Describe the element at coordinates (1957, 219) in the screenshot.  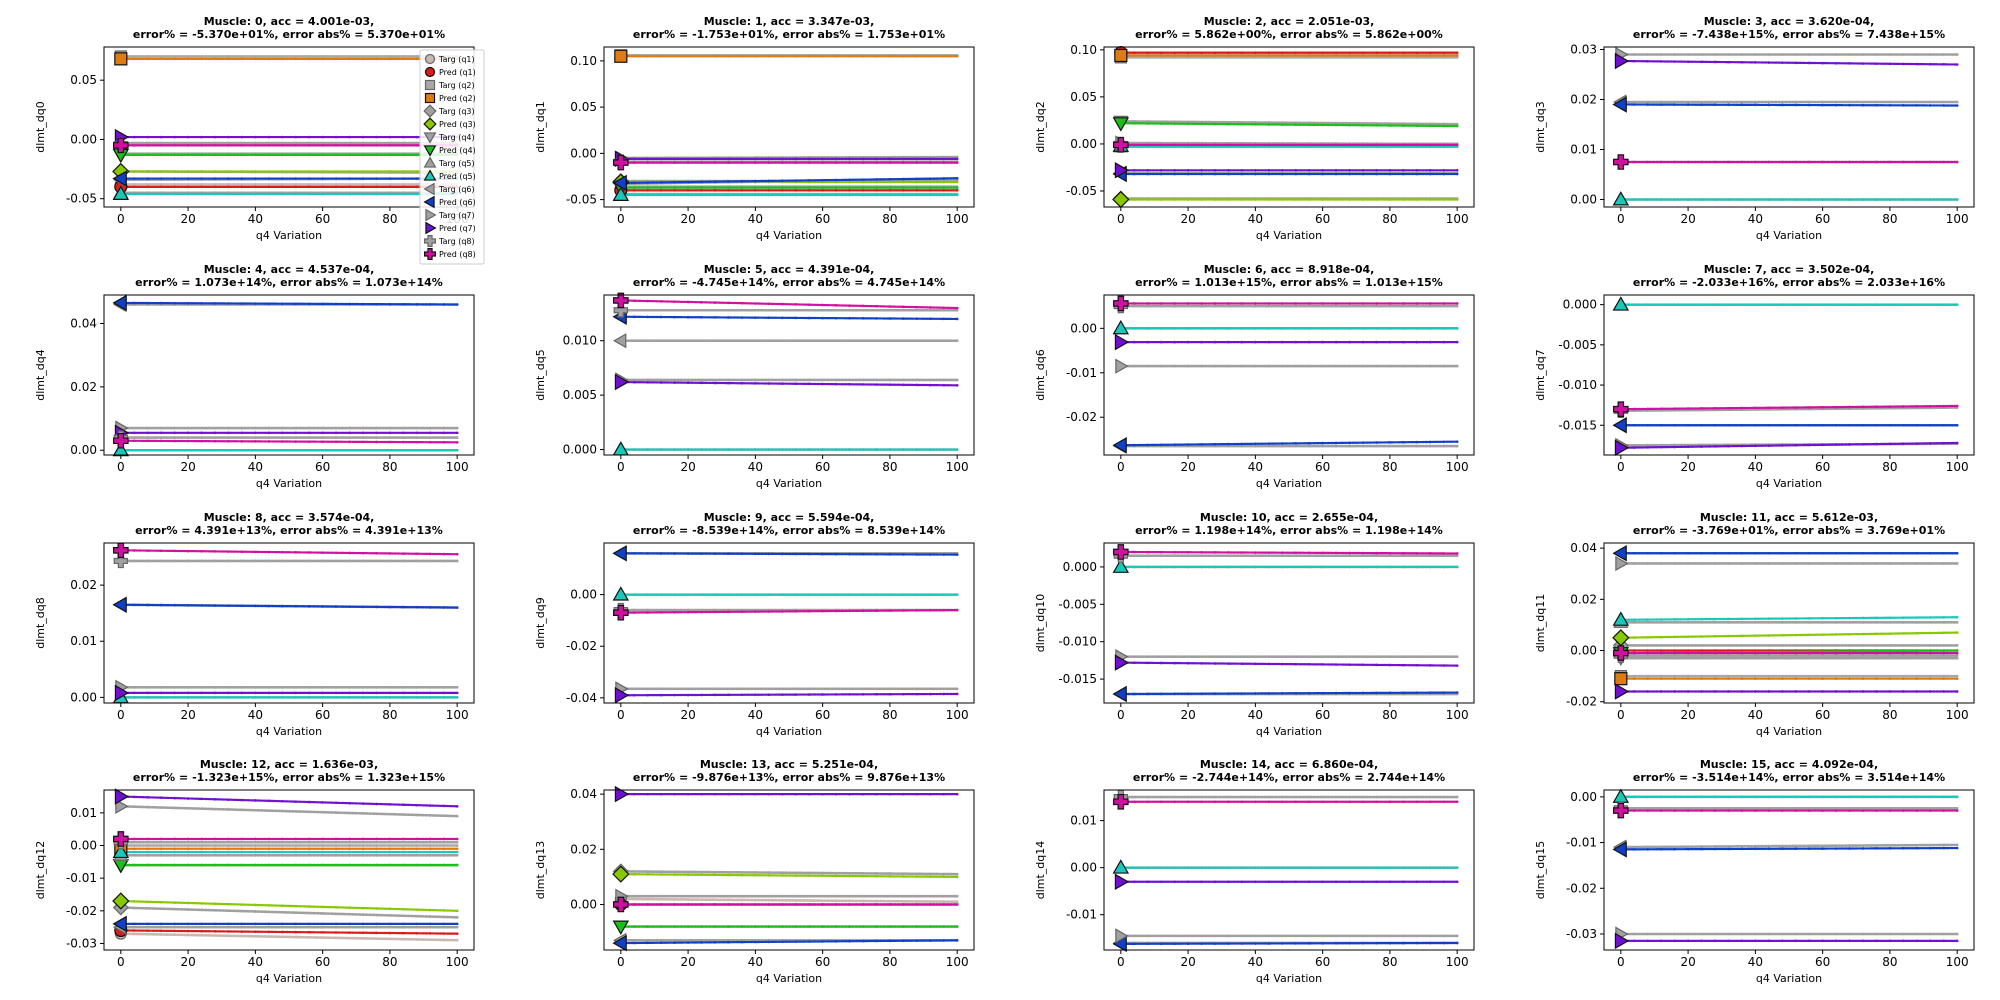
I see `x-tick-label: 100` at that location.